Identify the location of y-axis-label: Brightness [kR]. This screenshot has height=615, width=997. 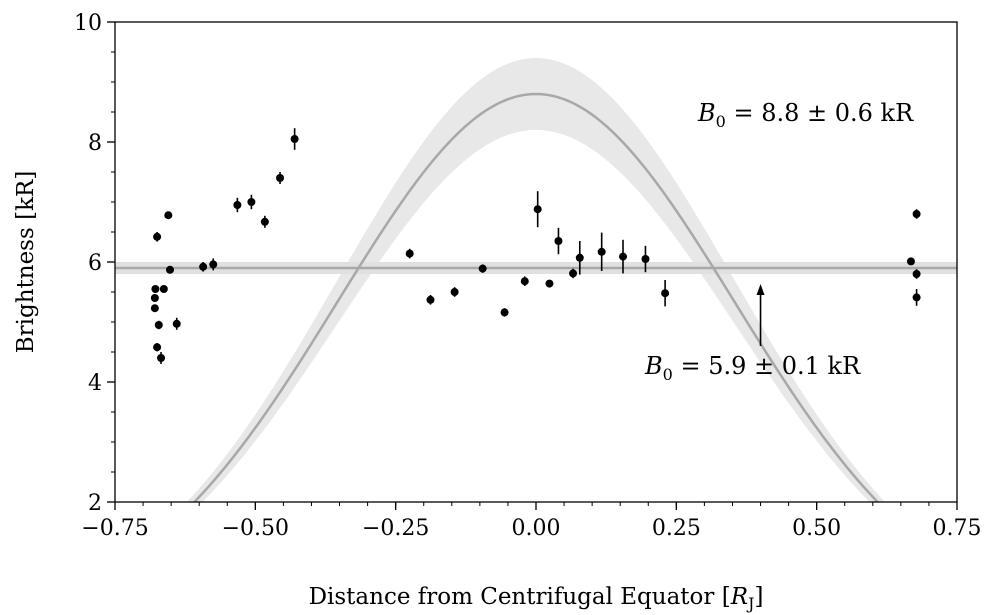
(26, 262).